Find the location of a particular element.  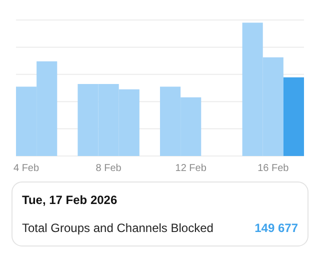

x-tick-label: 12 Feb is located at coordinates (191, 168).